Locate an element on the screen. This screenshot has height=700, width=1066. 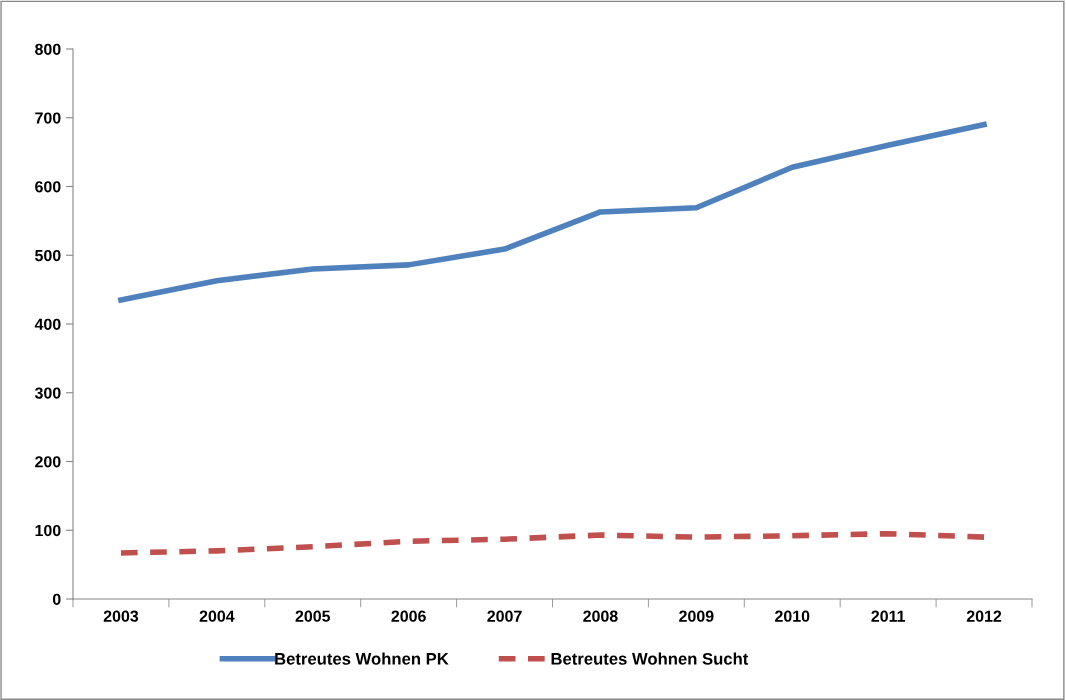
legend-label: Betreutes Wohnen Sucht is located at coordinates (650, 658).